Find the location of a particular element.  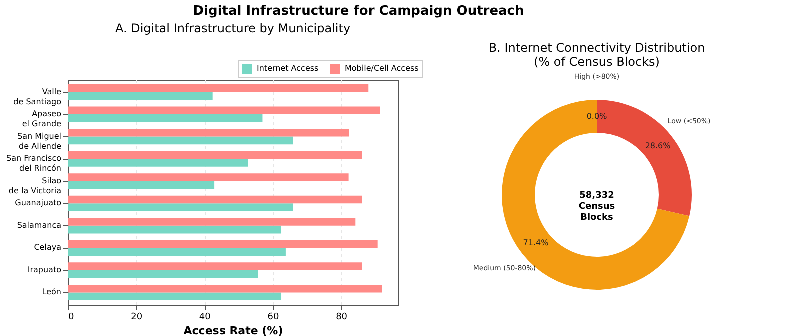

y-tick-label: Celaya is located at coordinates (48, 247).